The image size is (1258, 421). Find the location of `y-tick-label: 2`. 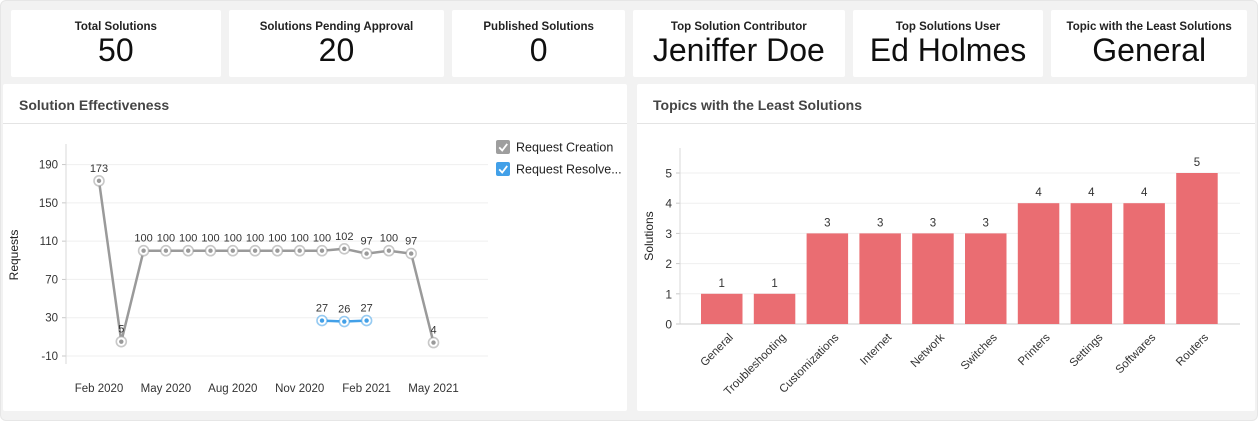

y-tick-label: 2 is located at coordinates (668, 264).